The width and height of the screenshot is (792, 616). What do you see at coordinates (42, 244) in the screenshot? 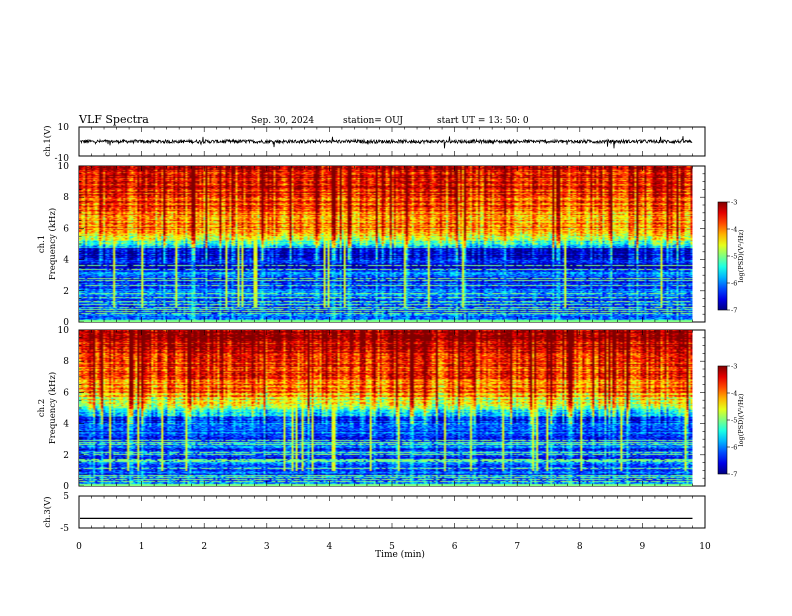
I see `ch1-spec-ylabel-channel: ch.1` at bounding box center [42, 244].